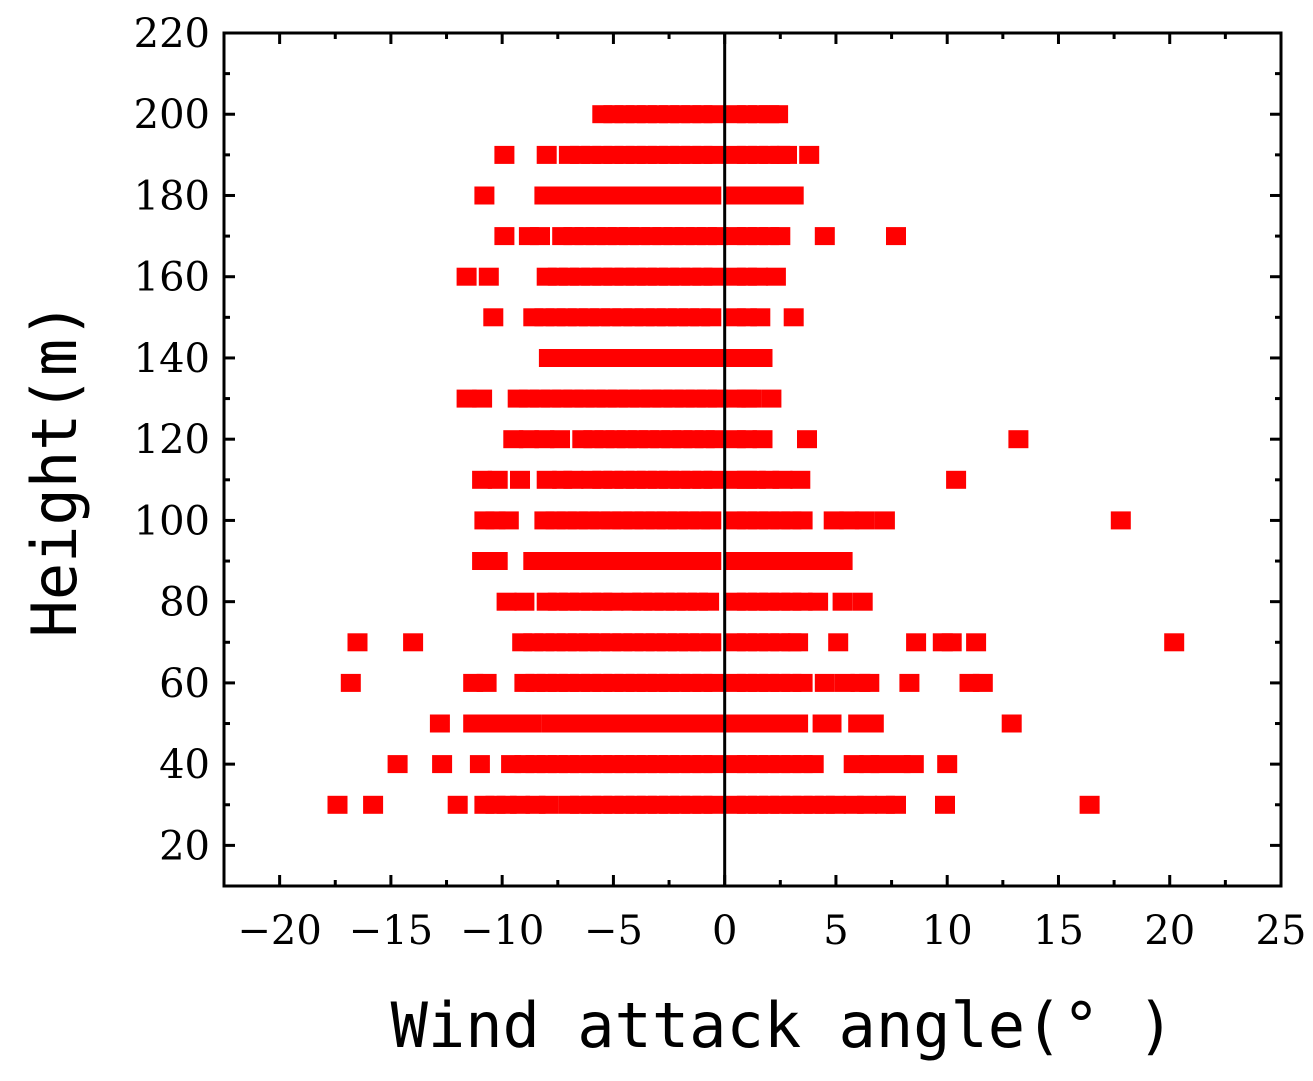 This screenshot has width=1313, height=1081. I want to click on y-tick-label: 120, so click(172, 440).